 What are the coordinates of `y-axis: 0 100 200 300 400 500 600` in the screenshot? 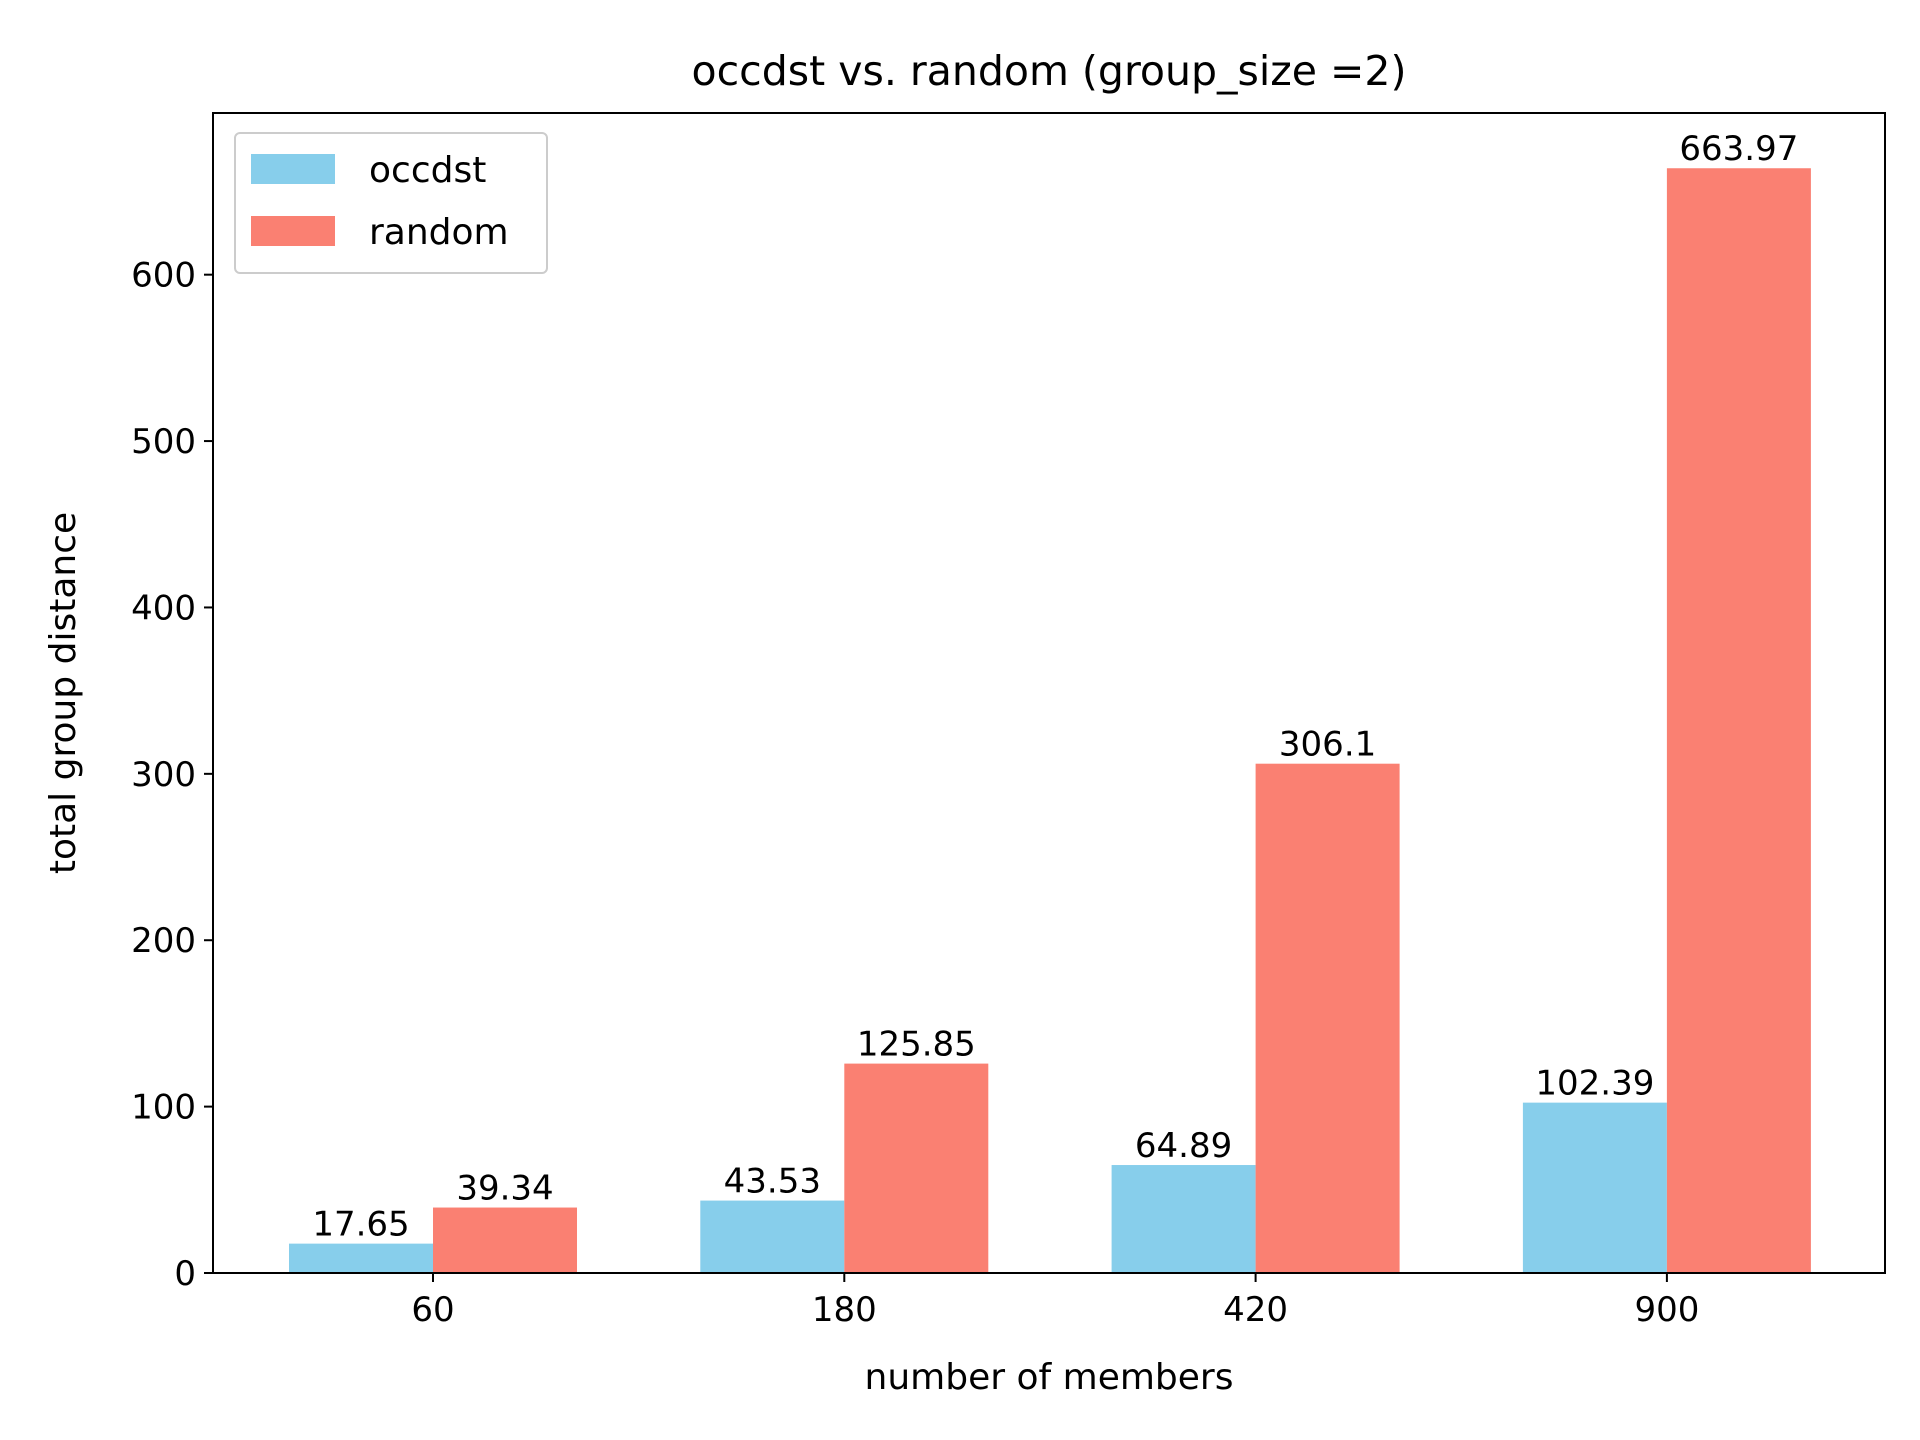 It's located at (172, 775).